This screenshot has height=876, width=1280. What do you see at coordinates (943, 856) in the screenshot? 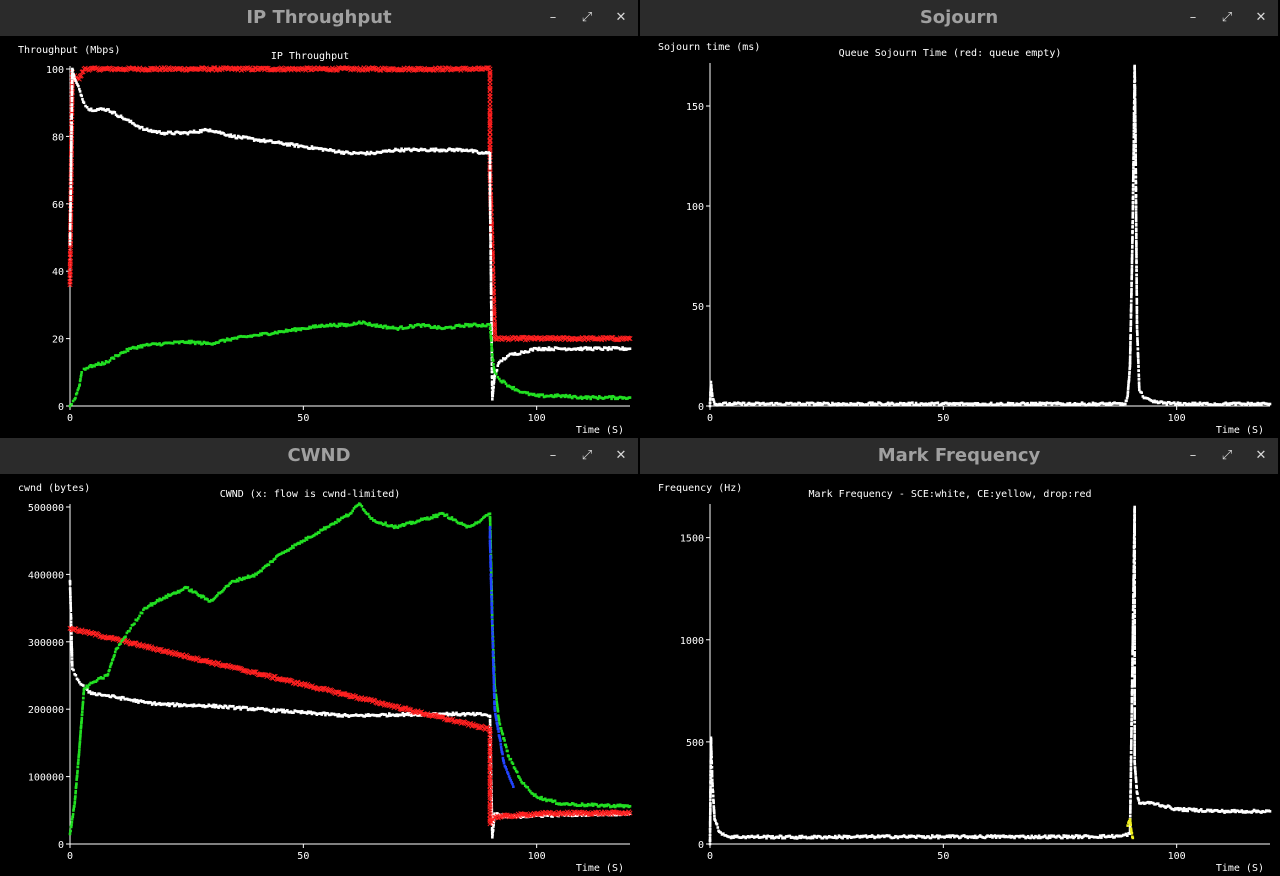
I see `x-tick-label: 50` at bounding box center [943, 856].